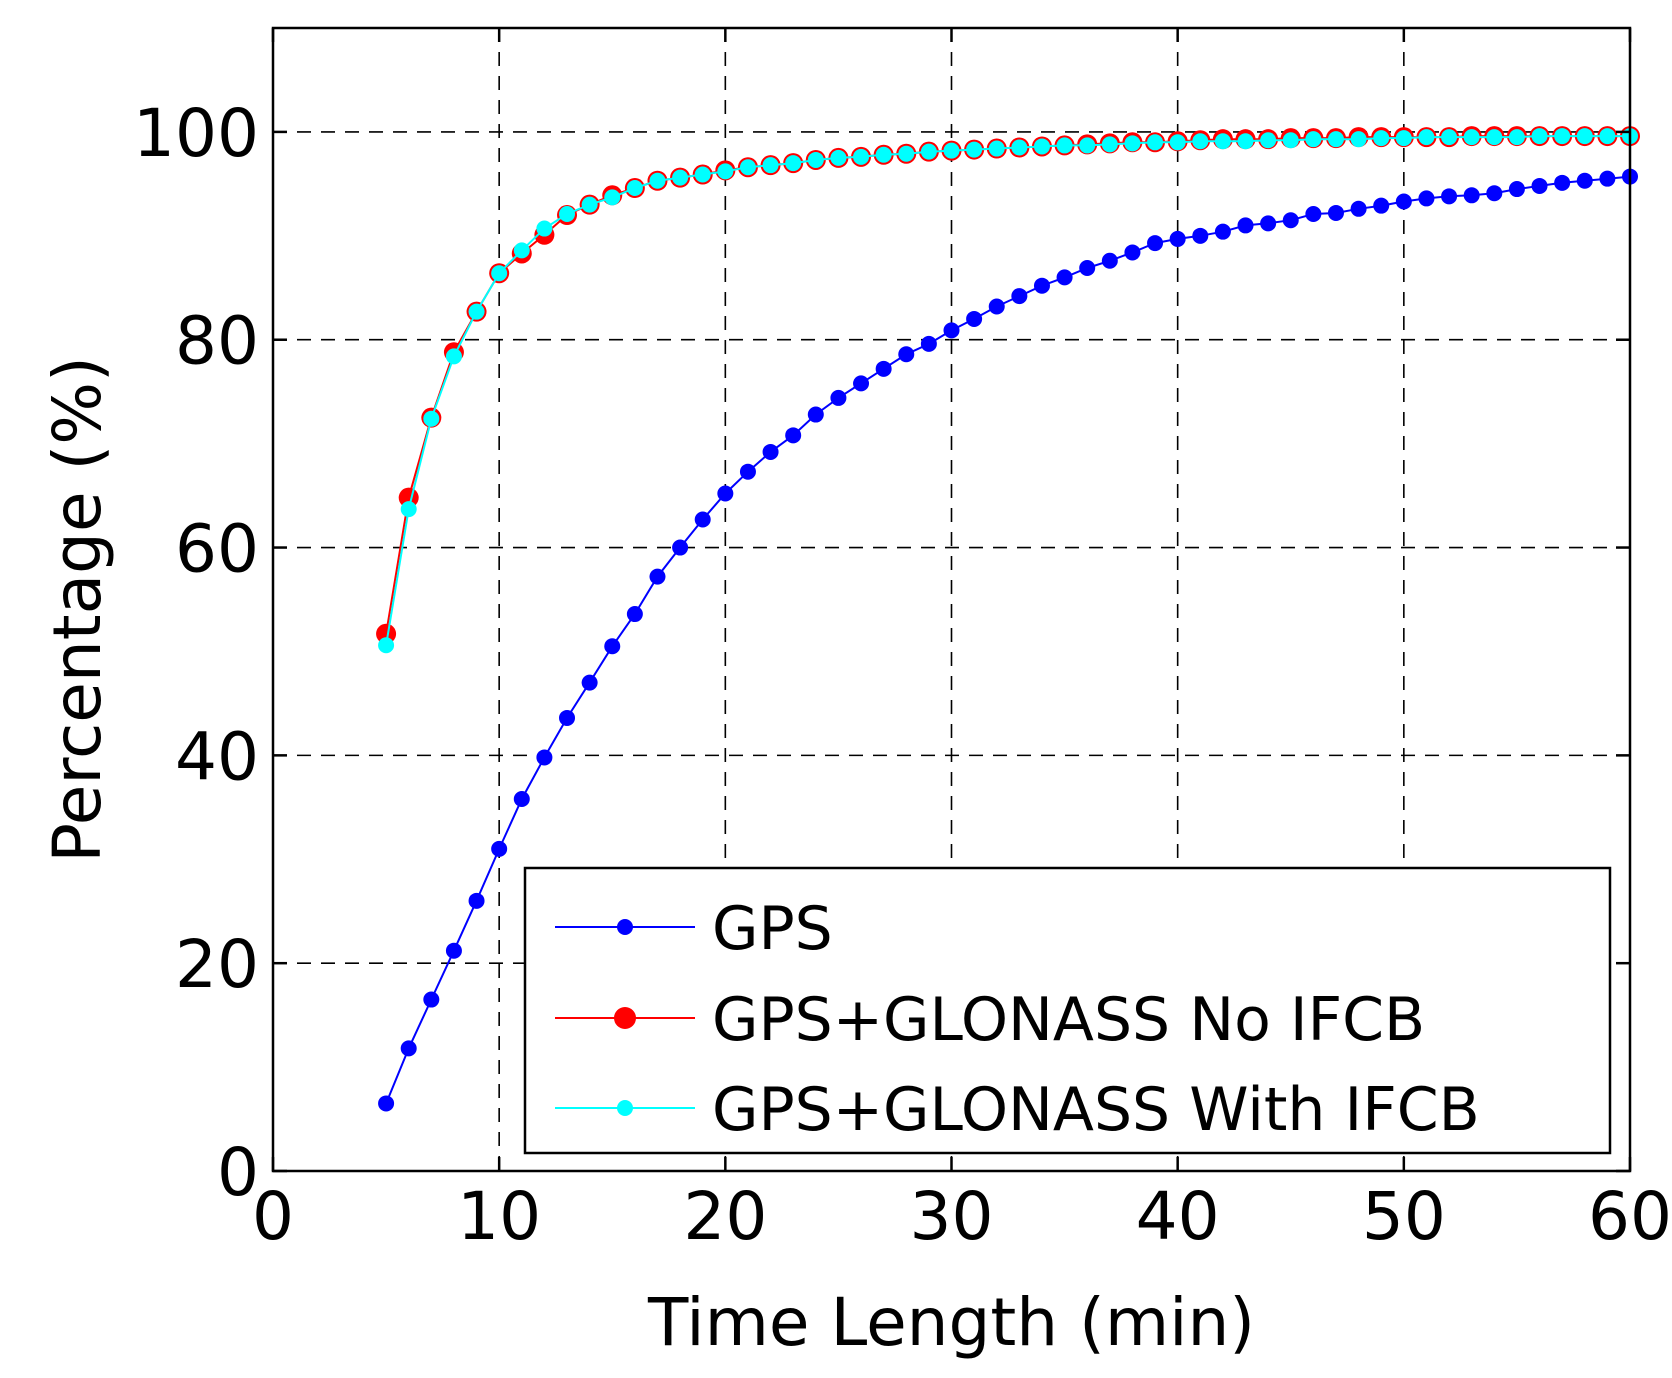  I want to click on legend-label: GPS+GLONASS No IFCB, so click(1068, 1020).